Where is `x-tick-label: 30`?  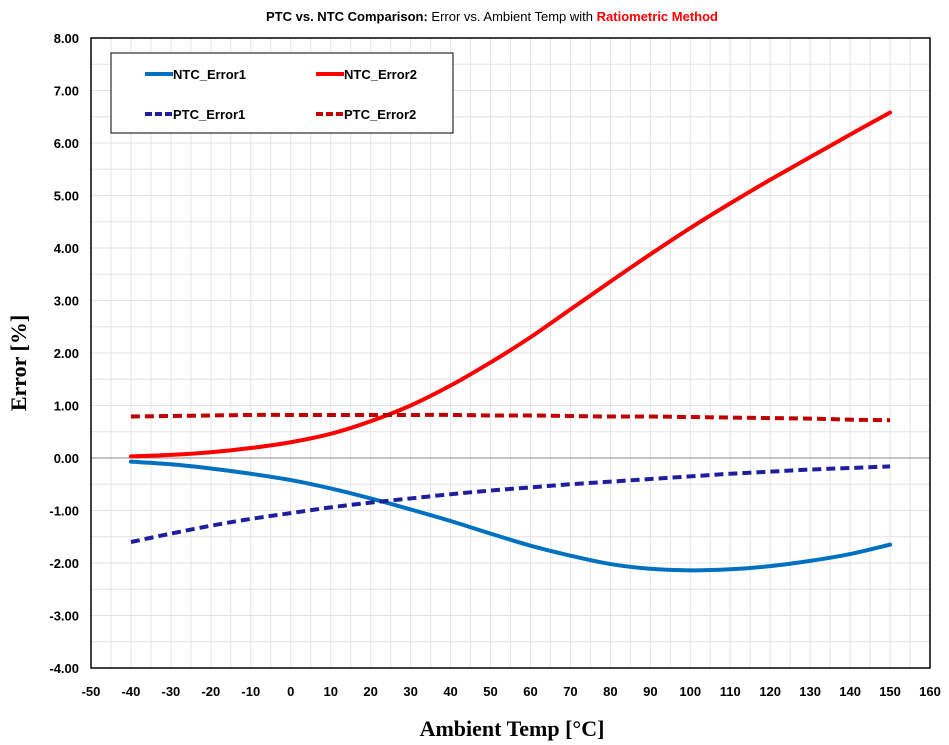 x-tick-label: 30 is located at coordinates (410, 691).